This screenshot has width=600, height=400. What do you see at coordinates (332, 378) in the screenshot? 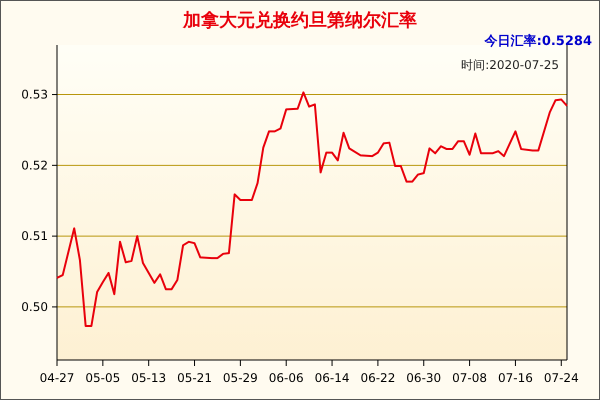
I see `x-tick-label: 06-14` at bounding box center [332, 378].